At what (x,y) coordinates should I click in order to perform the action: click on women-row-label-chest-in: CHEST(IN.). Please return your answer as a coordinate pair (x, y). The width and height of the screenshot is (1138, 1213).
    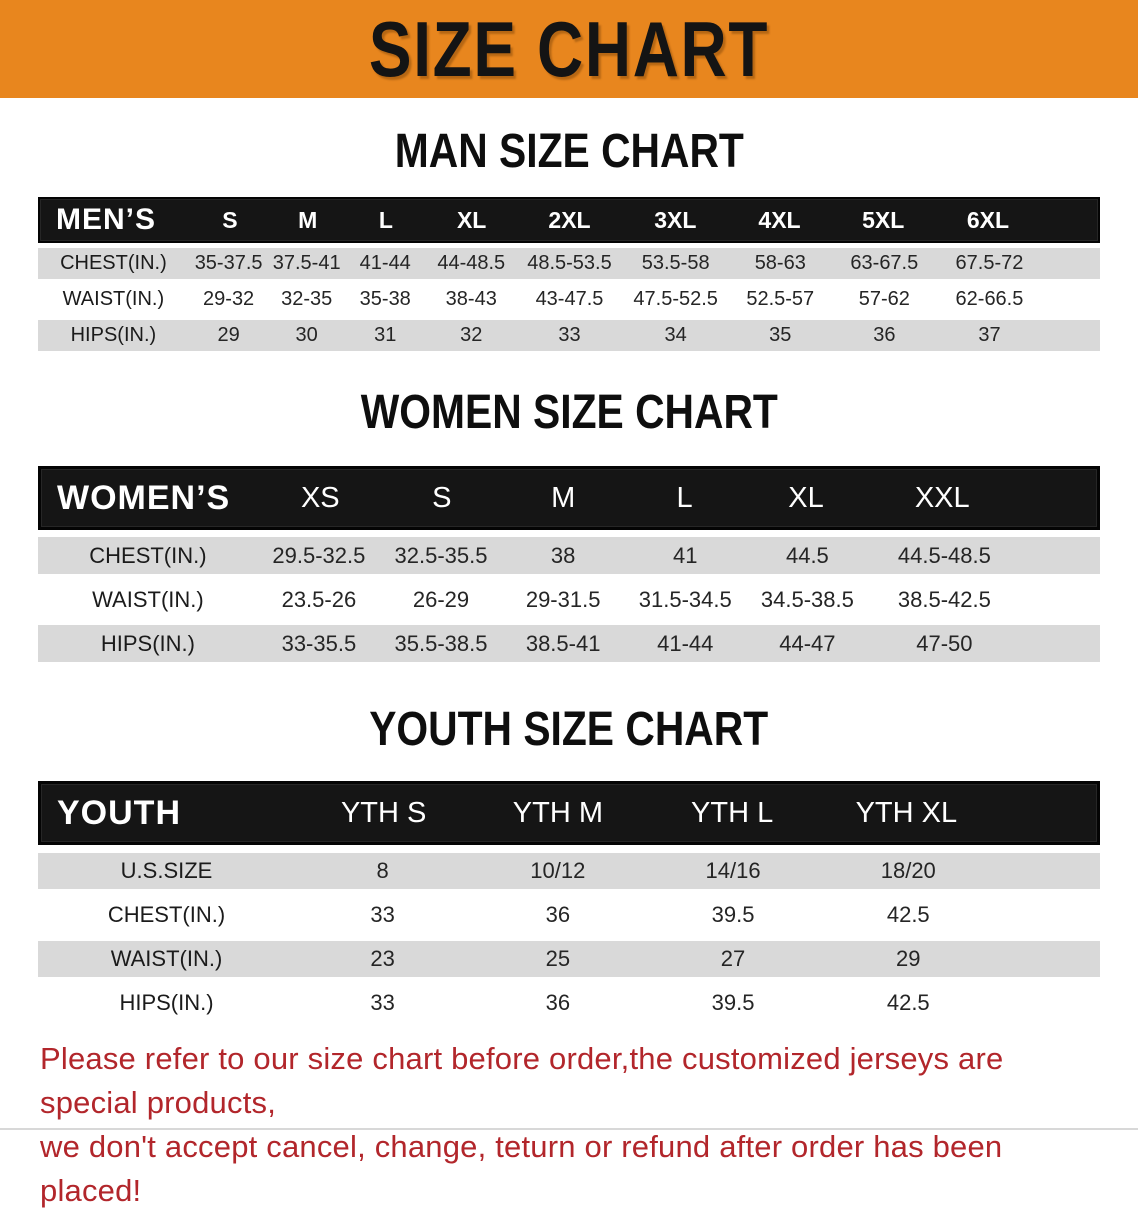
    Looking at the image, I should click on (148, 555).